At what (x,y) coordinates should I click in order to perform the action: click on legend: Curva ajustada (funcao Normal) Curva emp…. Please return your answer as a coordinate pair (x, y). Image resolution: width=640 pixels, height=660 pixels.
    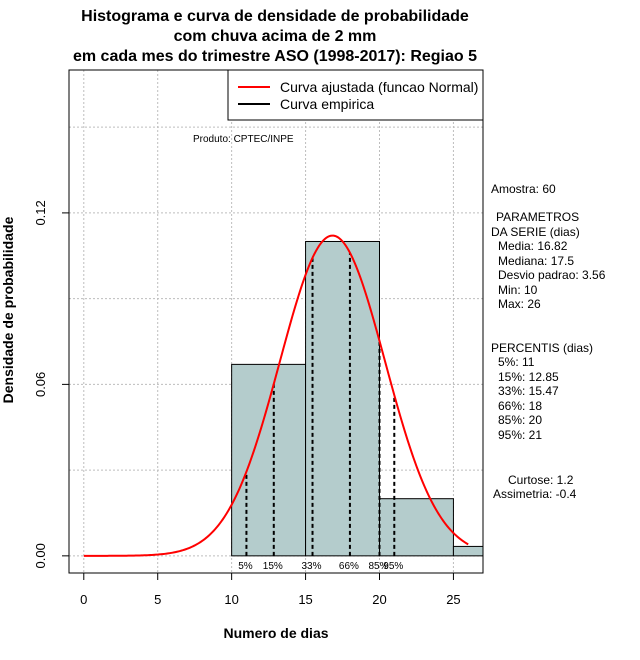
    Looking at the image, I should click on (355, 95).